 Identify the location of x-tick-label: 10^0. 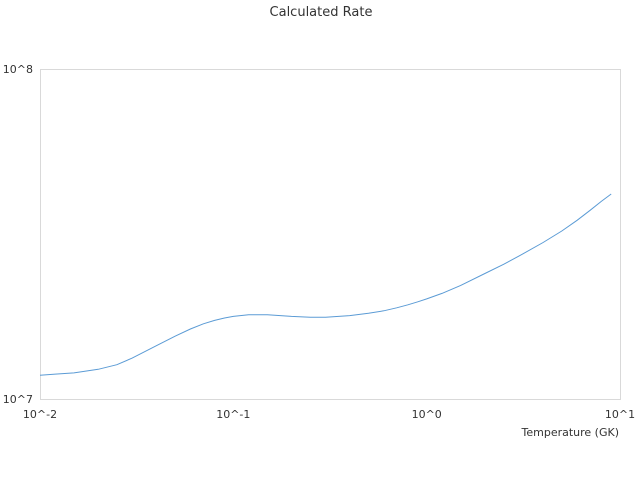
(427, 414).